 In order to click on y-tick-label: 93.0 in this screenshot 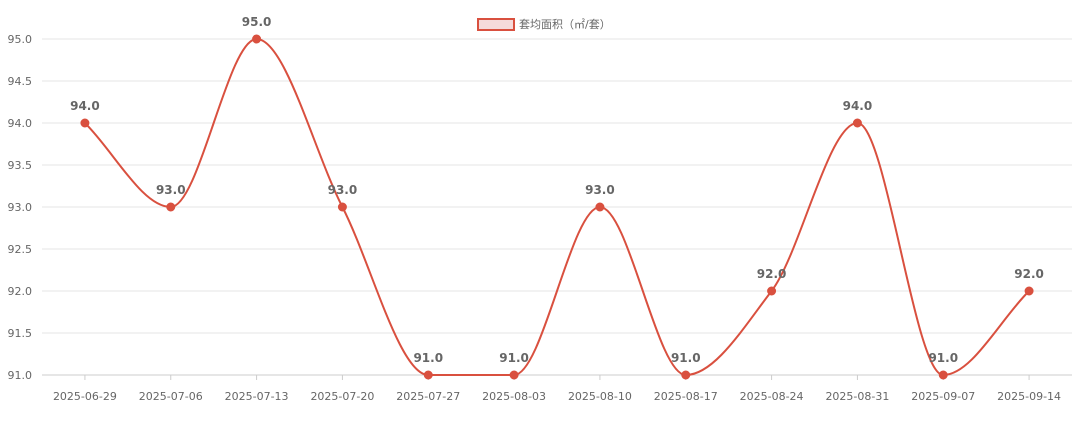, I will do `click(20, 207)`.